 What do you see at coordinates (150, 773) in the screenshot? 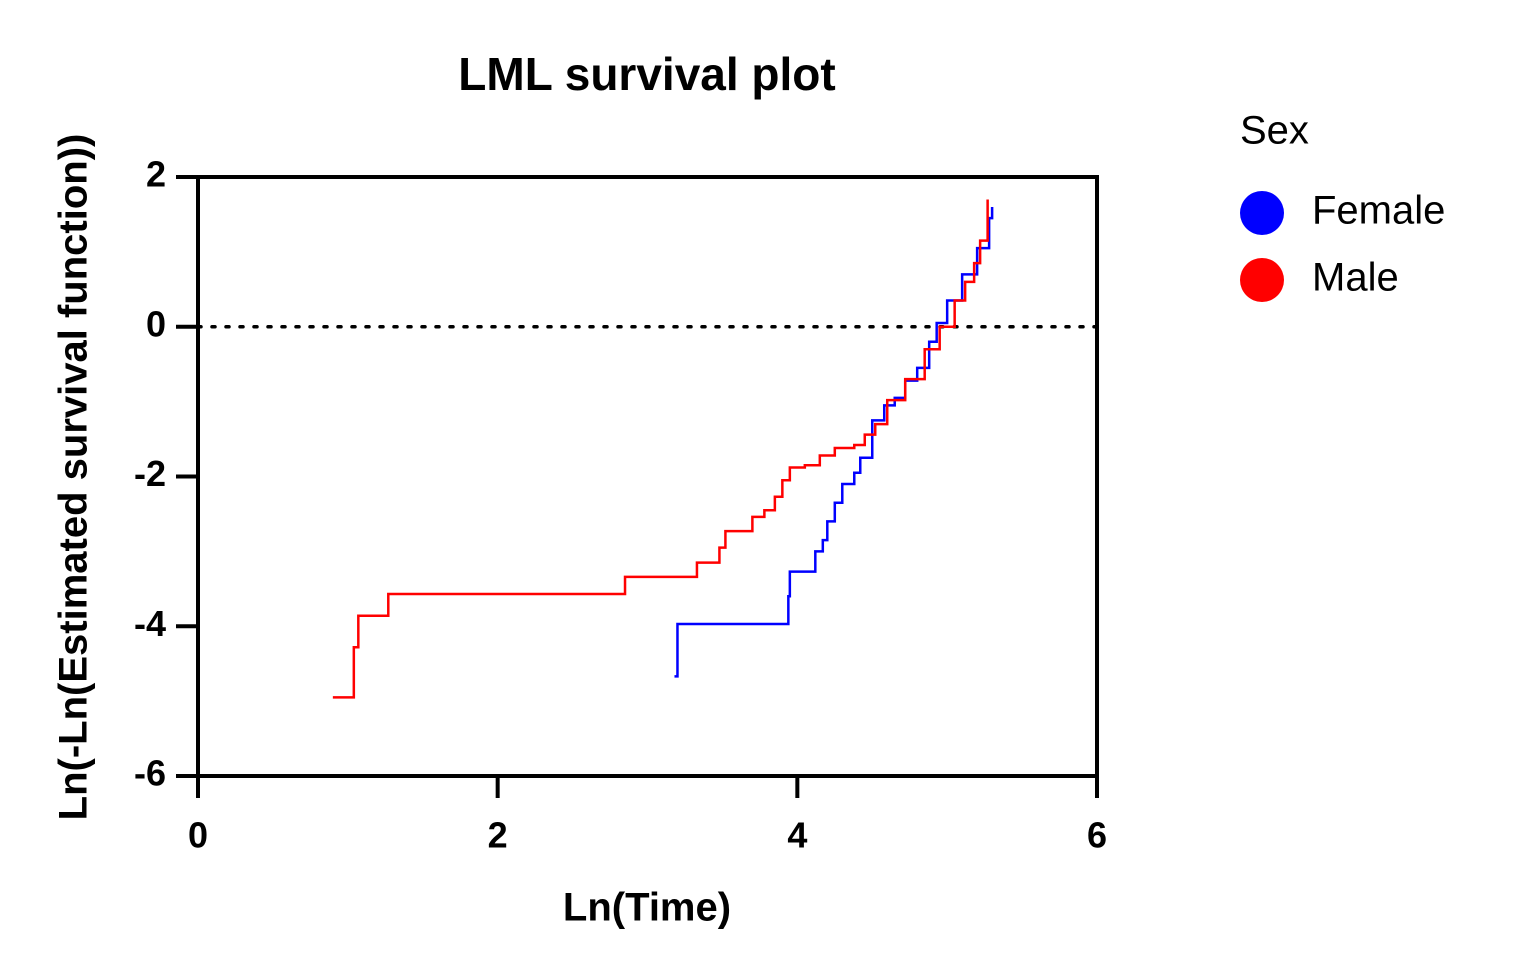
I see `y-tick-label: -6` at bounding box center [150, 773].